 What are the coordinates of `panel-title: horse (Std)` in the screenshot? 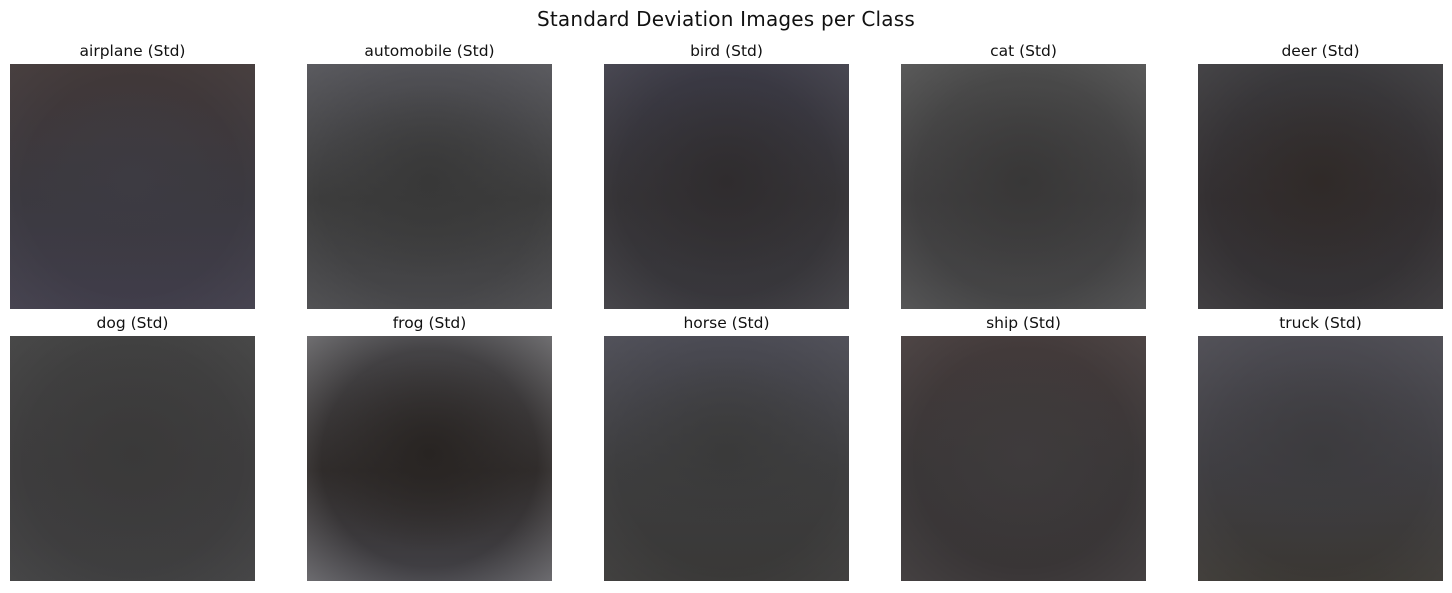 It's located at (726, 323).